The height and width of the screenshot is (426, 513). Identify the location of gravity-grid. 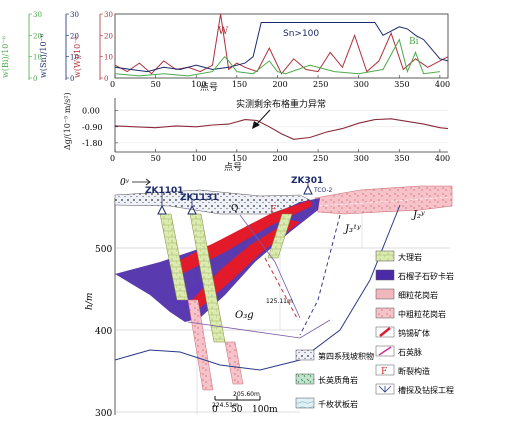
(281, 131).